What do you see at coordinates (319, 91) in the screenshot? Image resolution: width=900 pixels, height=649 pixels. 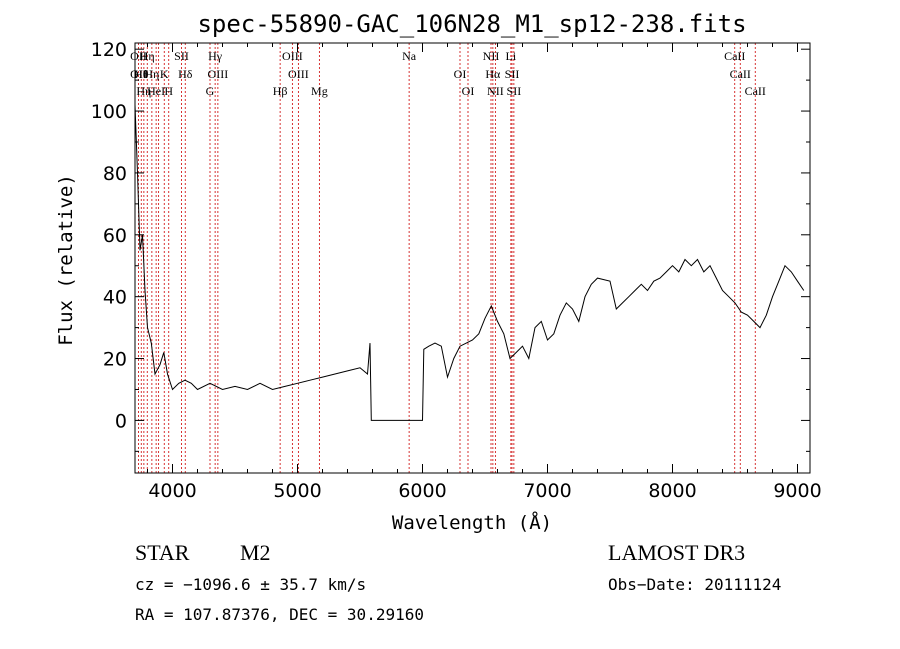 I see `line-label: Mg` at bounding box center [319, 91].